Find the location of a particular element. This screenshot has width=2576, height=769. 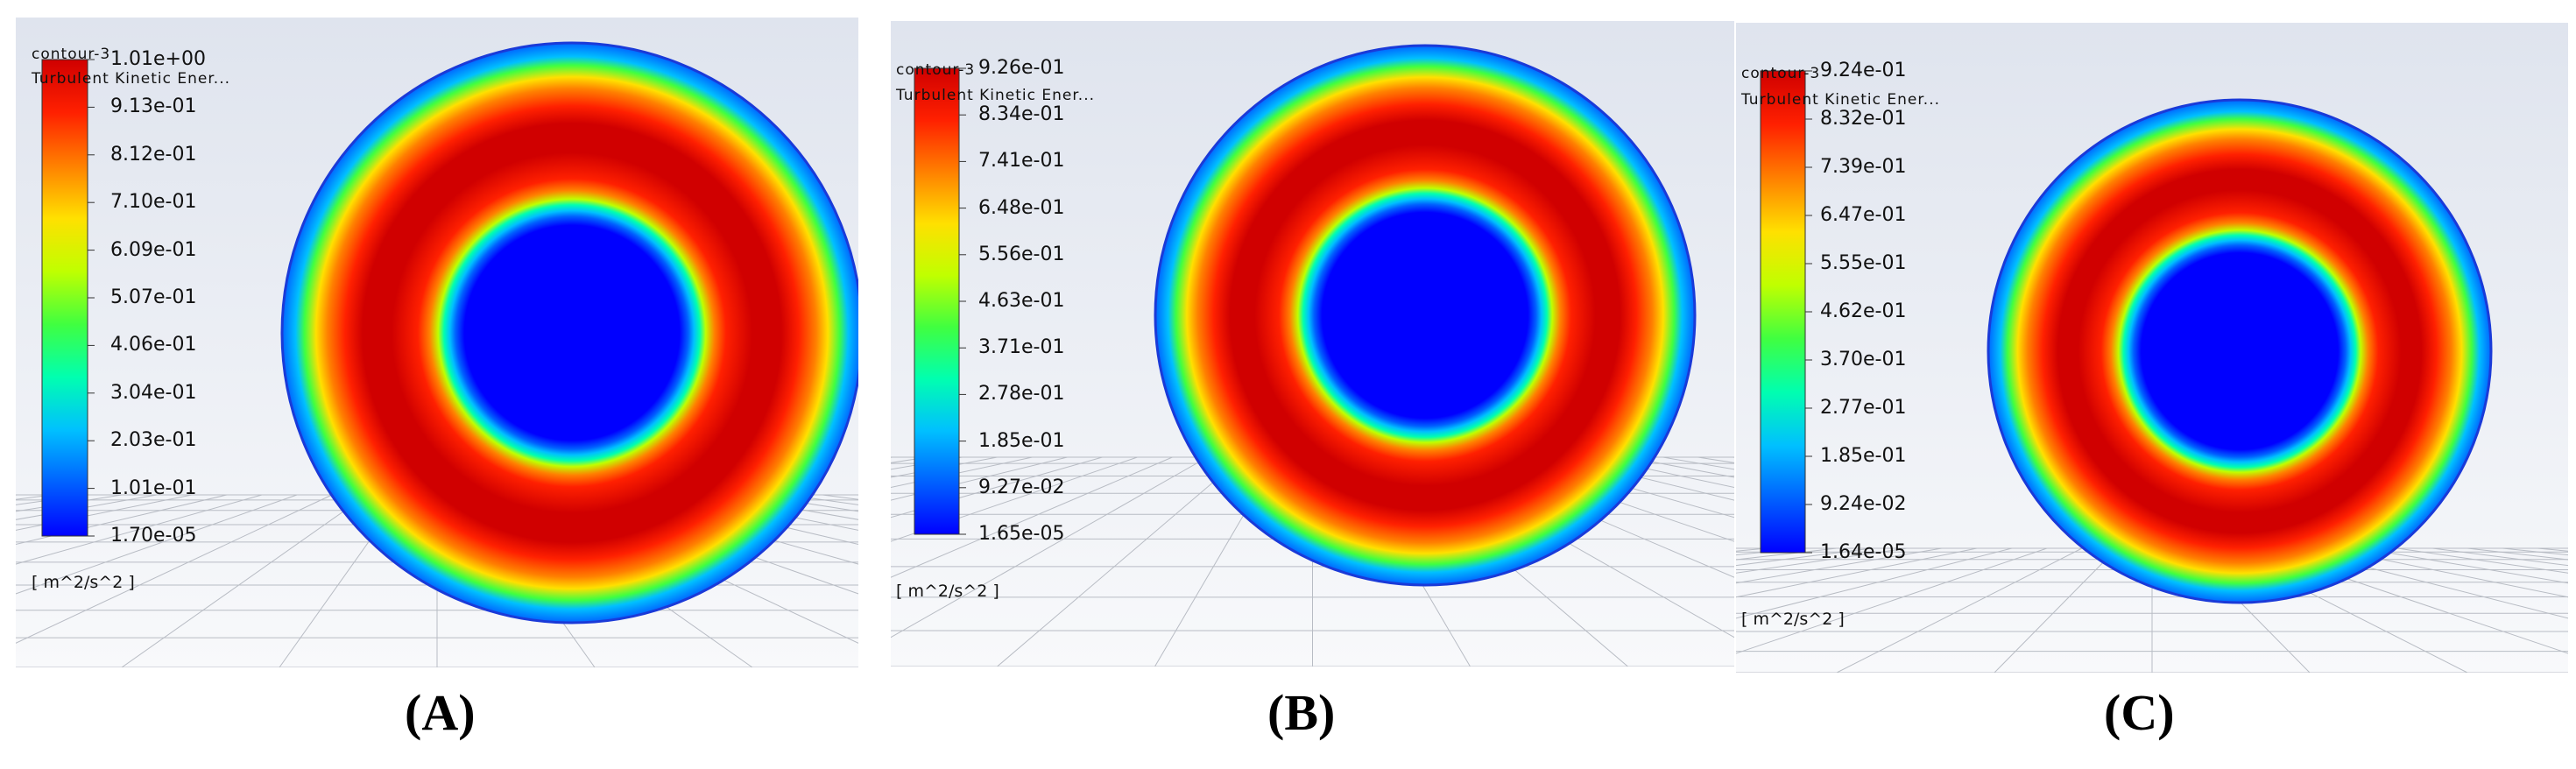

panel-b-disk-rim is located at coordinates (1426, 315).